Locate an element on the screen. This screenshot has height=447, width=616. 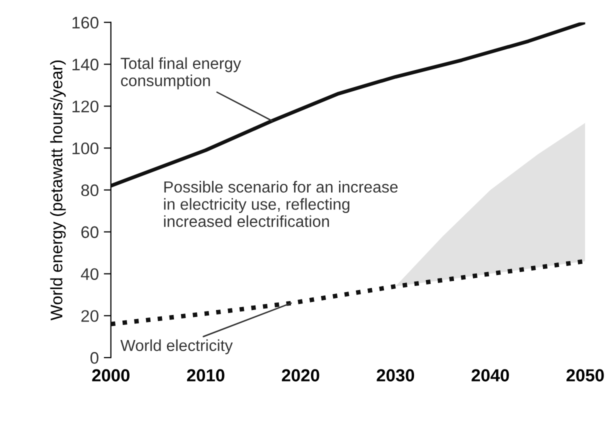
x-tick-label: 2010 is located at coordinates (205, 375).